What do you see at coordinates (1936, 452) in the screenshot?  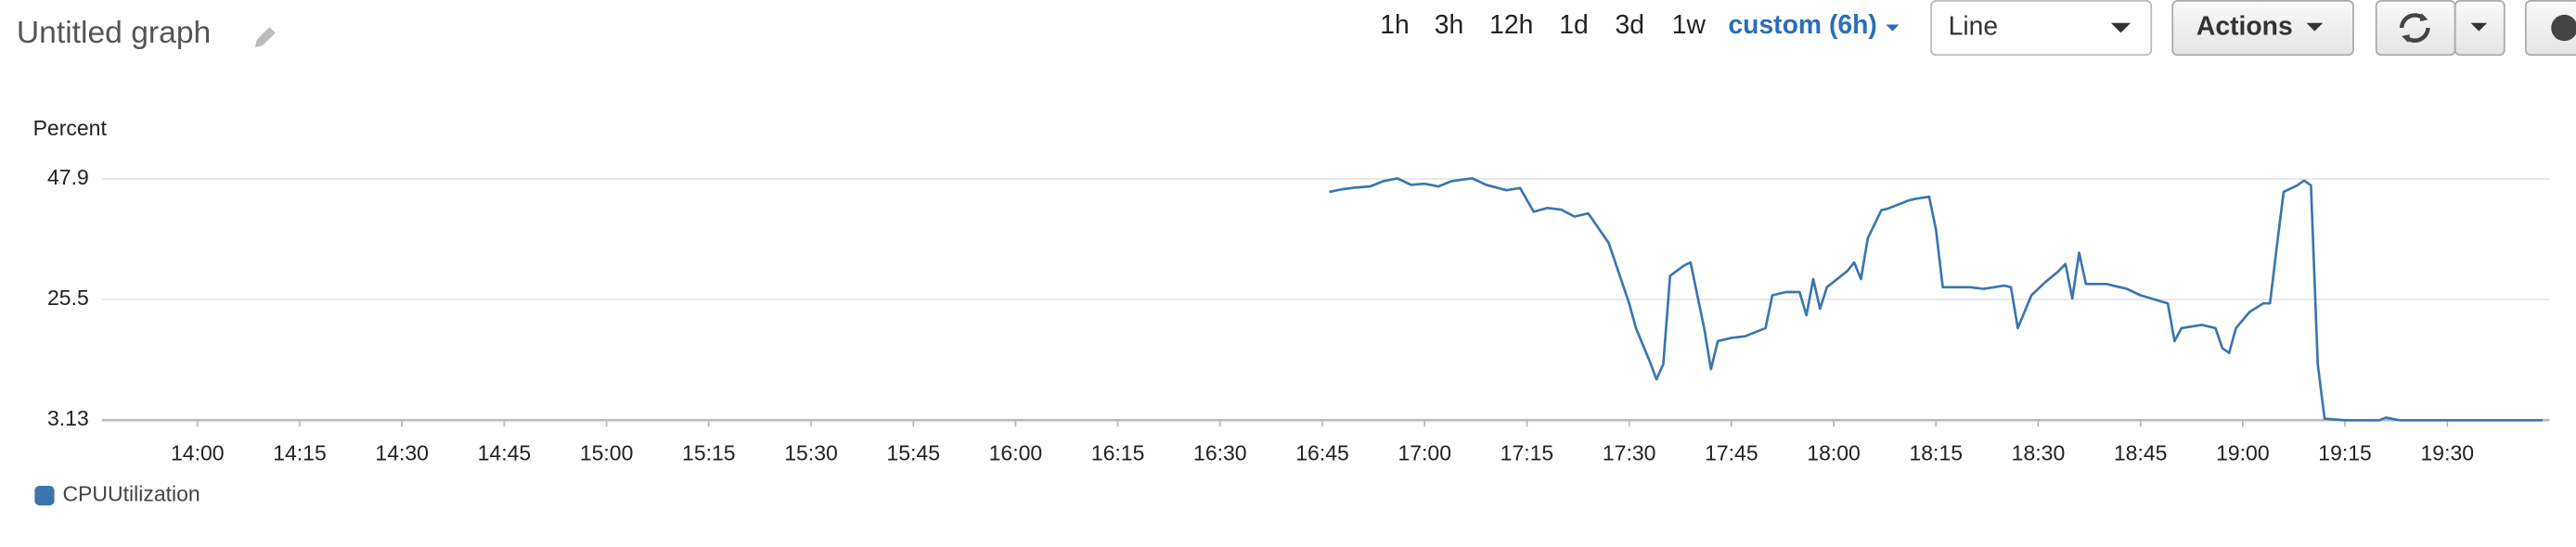 I see `x-tick-label: 18:15` at bounding box center [1936, 452].